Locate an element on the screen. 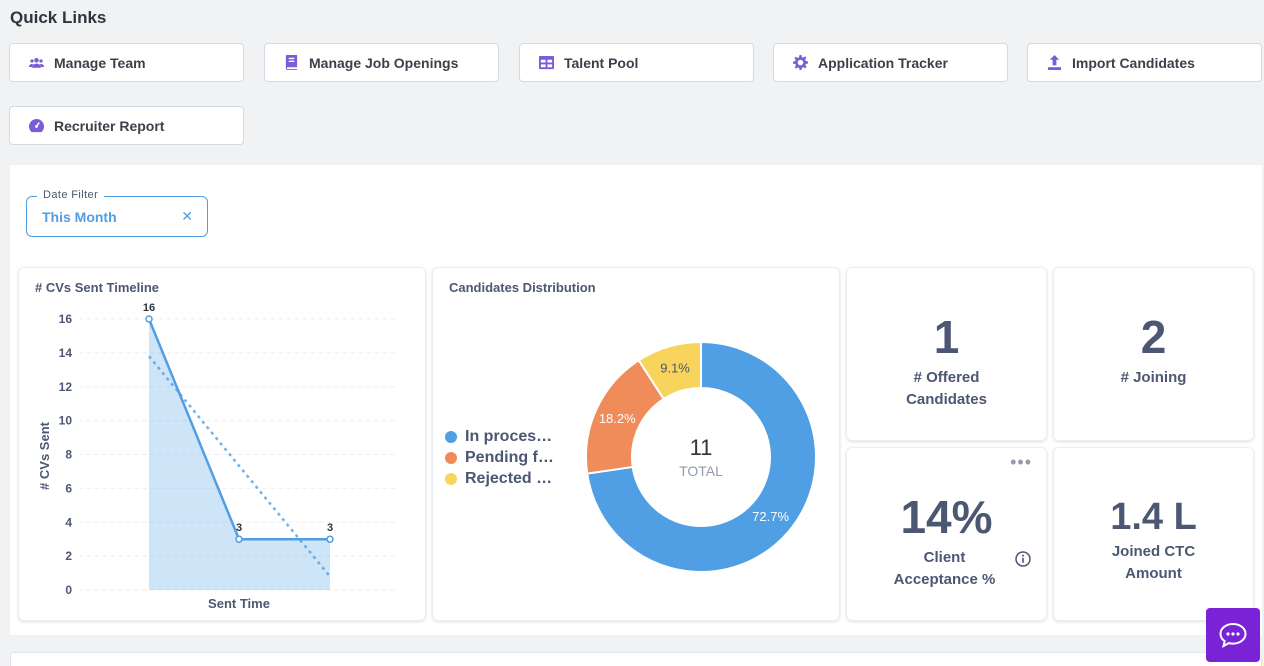 This screenshot has height=666, width=1264. cvs-sent-timeline-chart: 0 2 4 6 8 10 12 14 16 Sent Time # CVs Sent 16 3 3 is located at coordinates (218, 456).